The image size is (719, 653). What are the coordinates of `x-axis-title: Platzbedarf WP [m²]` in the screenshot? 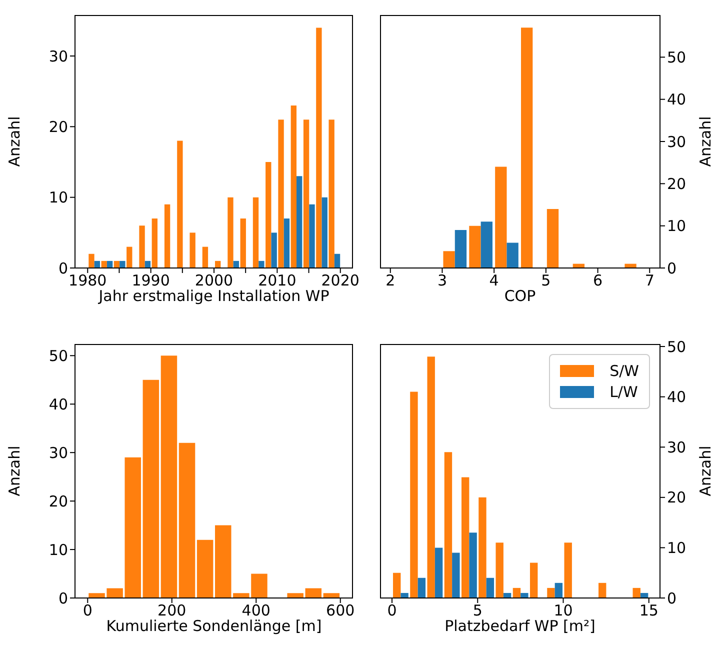 It's located at (520, 626).